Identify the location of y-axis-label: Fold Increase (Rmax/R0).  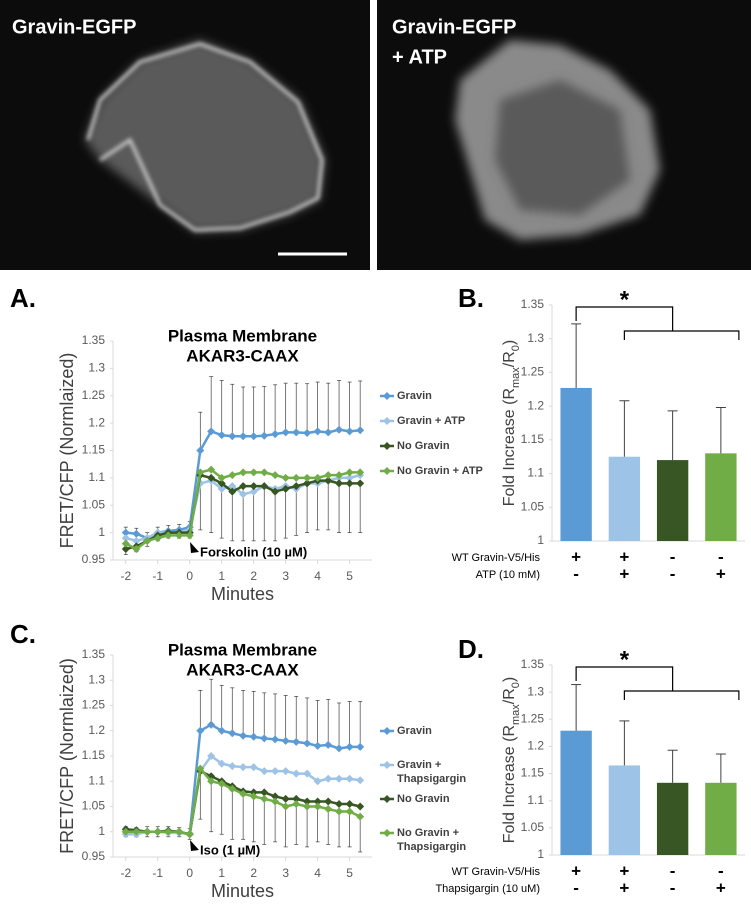
(511, 423).